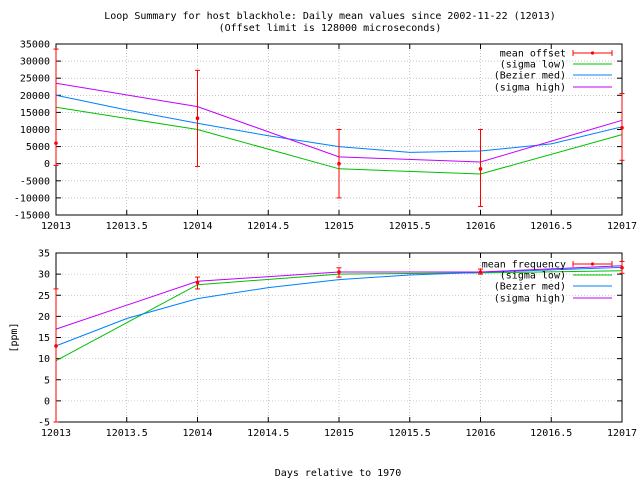 This screenshot has height=480, width=640. I want to click on y-tick-label: 25000, so click(35, 79).